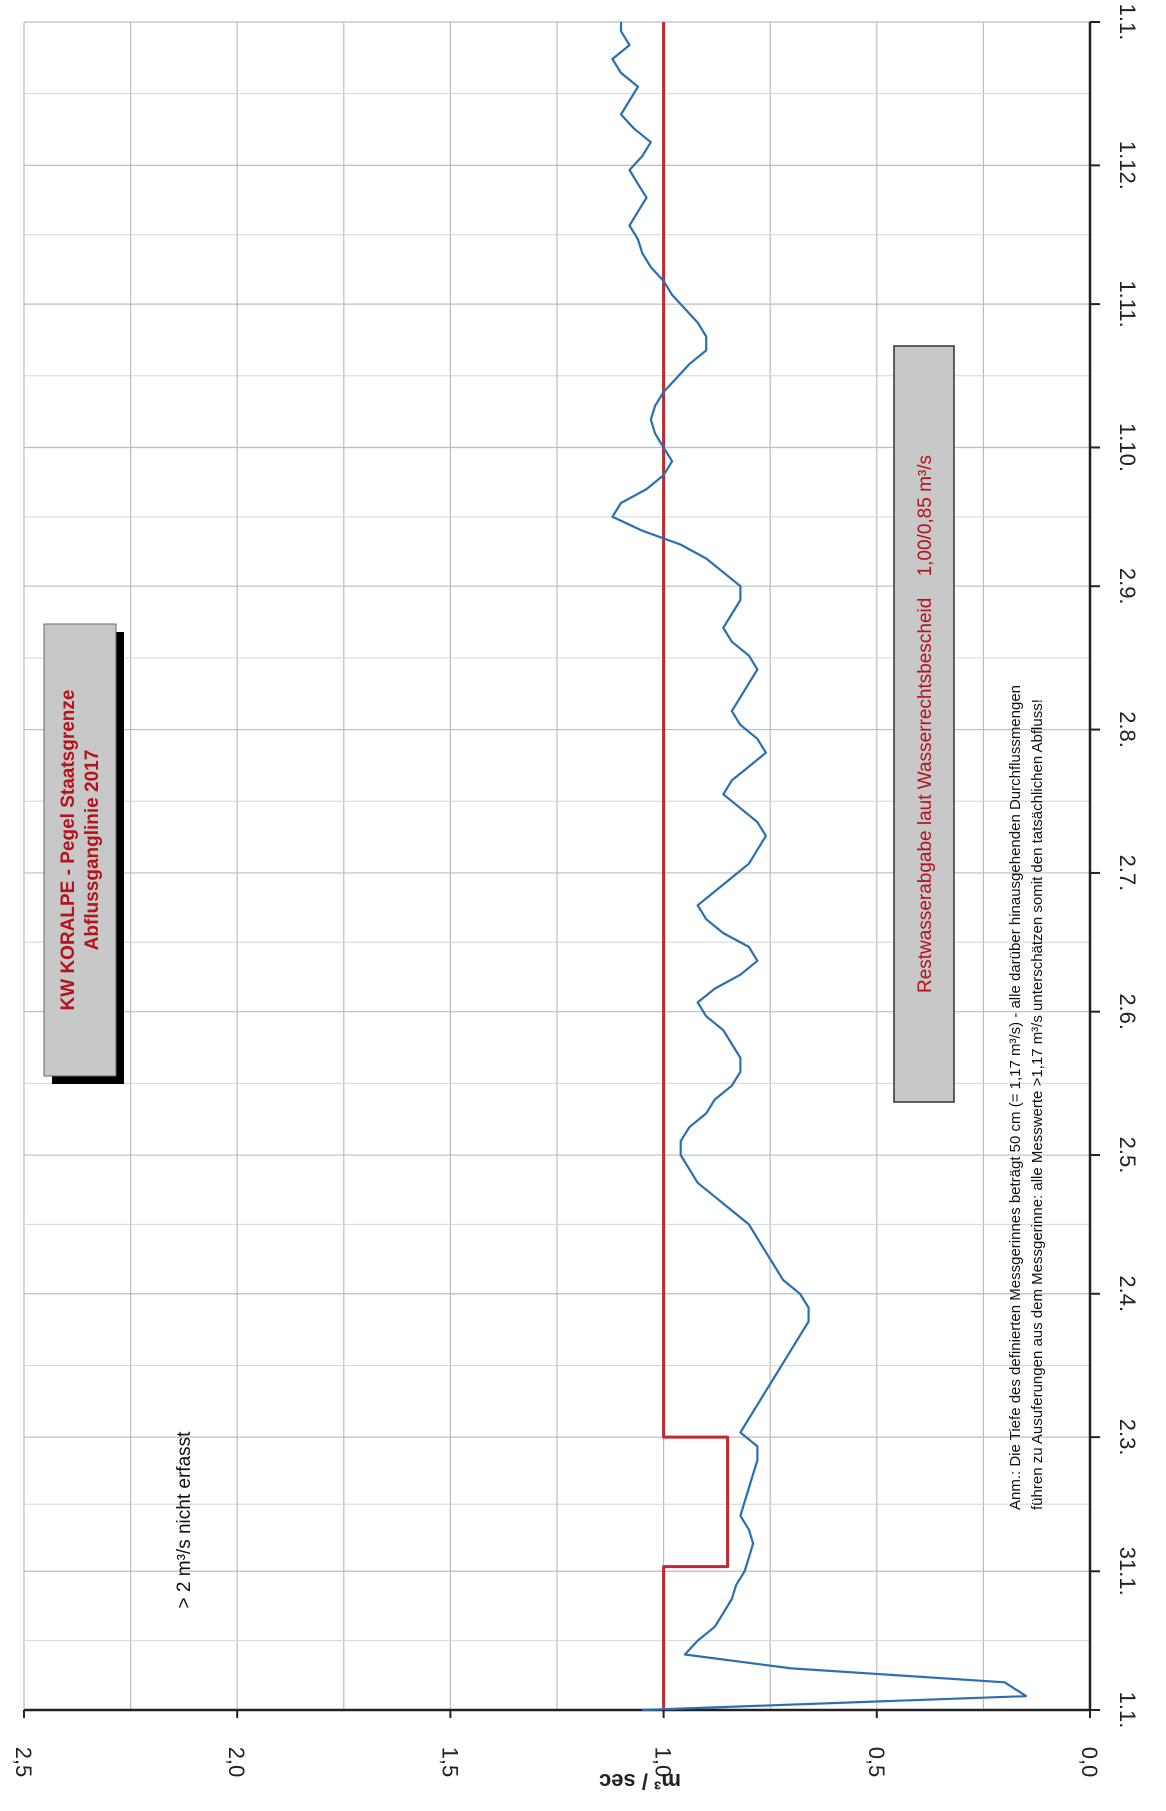 The height and width of the screenshot is (1811, 1166). Describe the element at coordinates (449, 1762) in the screenshot. I see `value-tick-label: 1,5` at that location.